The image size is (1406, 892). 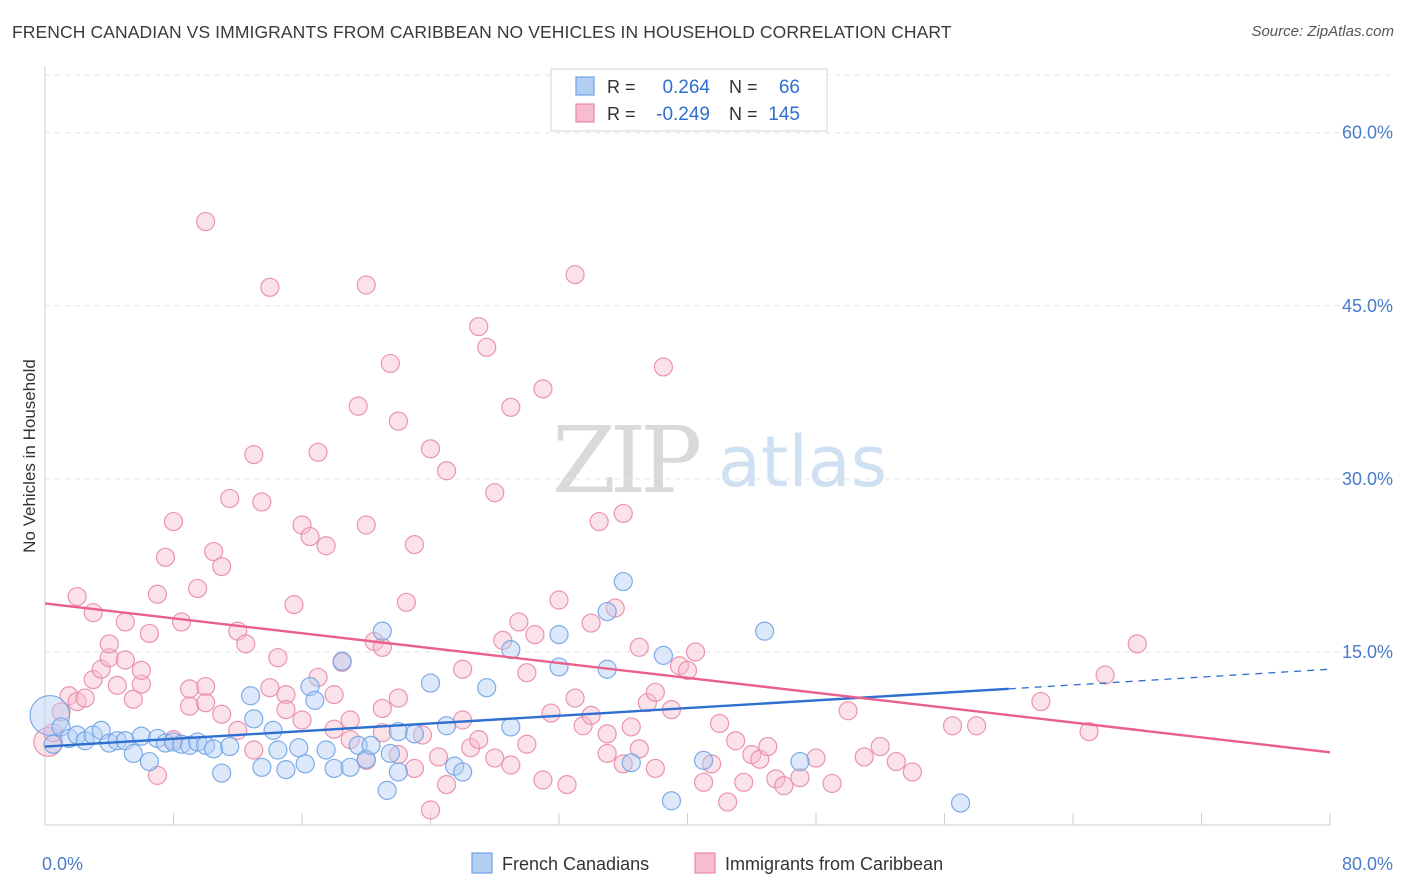 What do you see at coordinates (789, 87) in the screenshot?
I see `legend-n-value: 66` at bounding box center [789, 87].